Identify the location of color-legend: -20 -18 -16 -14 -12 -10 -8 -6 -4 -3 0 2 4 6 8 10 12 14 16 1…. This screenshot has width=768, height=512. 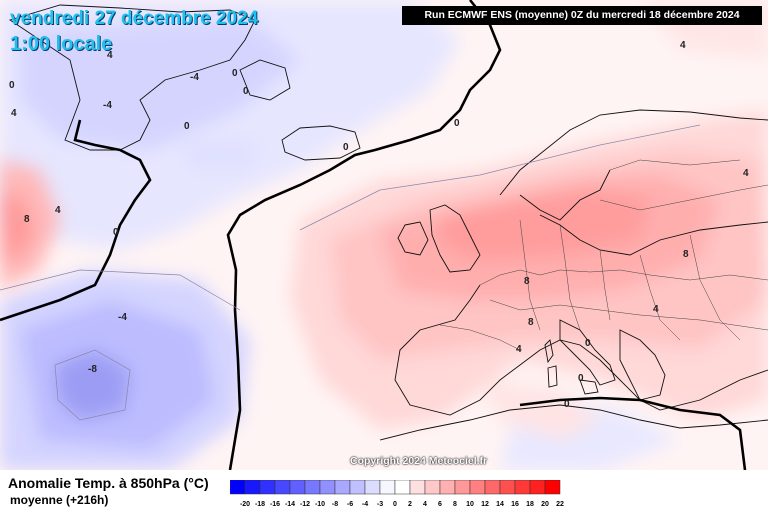
(397, 494).